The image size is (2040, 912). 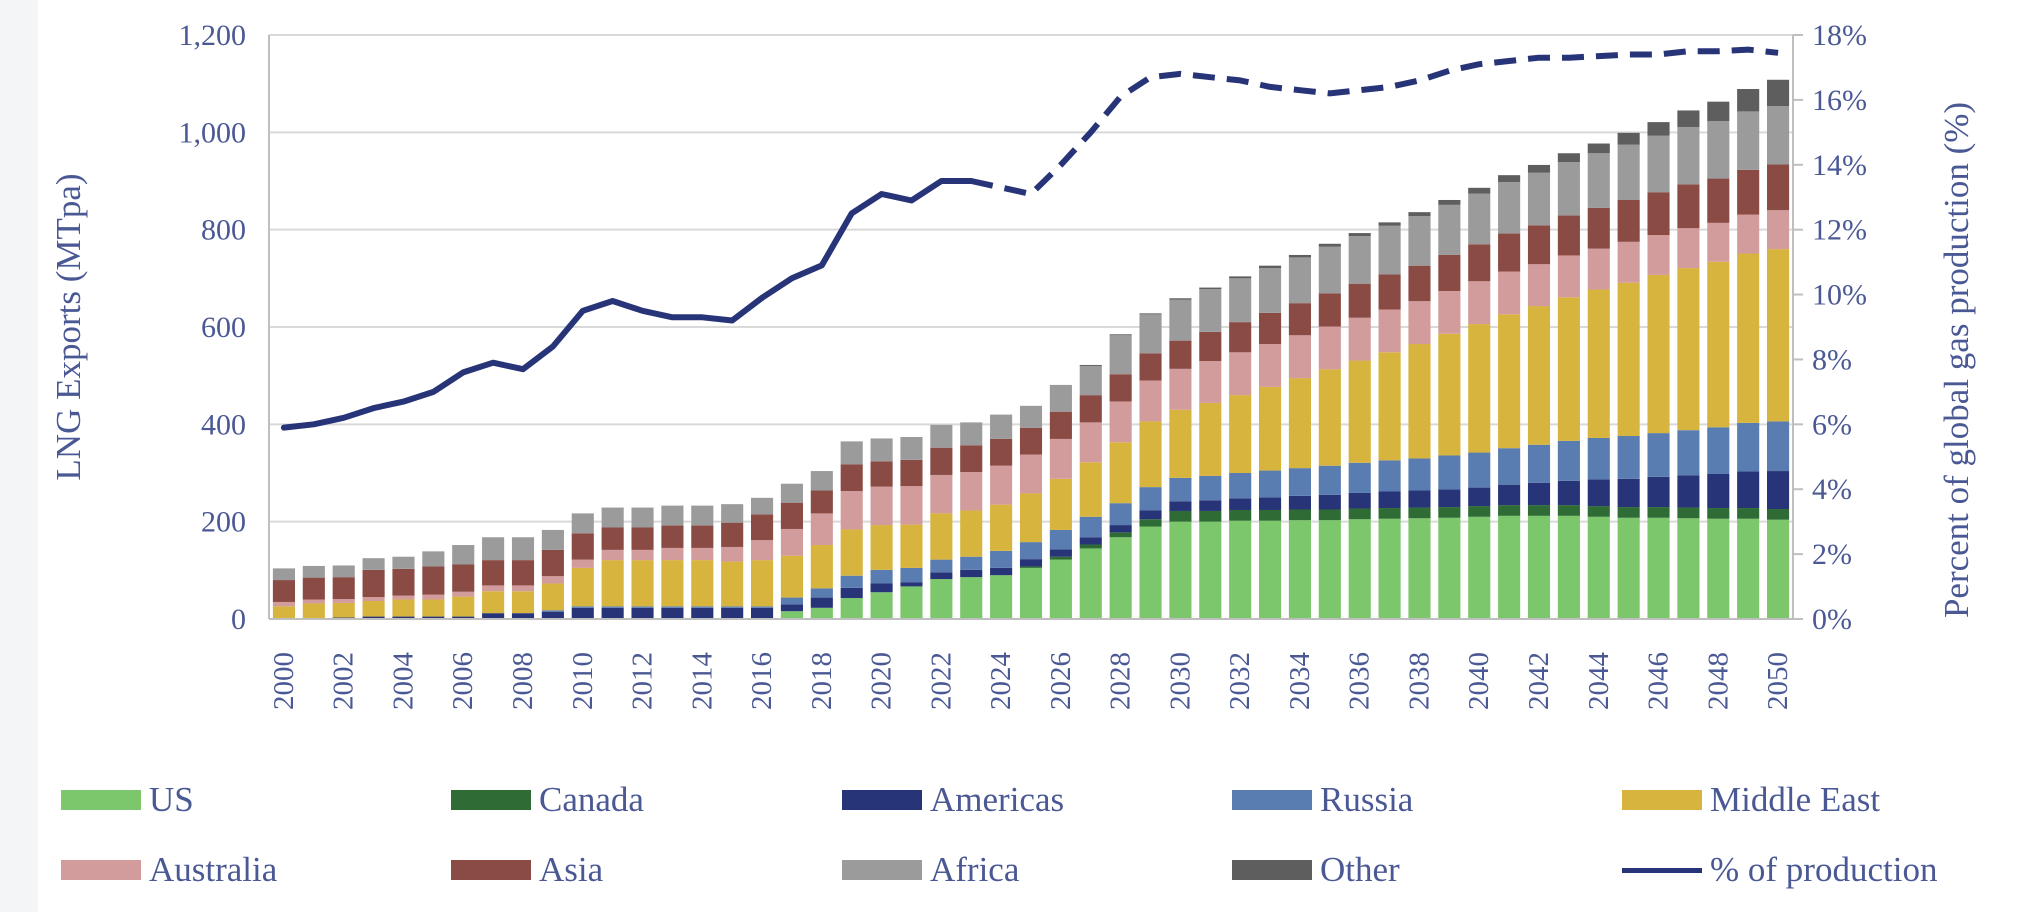 I want to click on x-tick-label: 2042, so click(x=1539, y=681).